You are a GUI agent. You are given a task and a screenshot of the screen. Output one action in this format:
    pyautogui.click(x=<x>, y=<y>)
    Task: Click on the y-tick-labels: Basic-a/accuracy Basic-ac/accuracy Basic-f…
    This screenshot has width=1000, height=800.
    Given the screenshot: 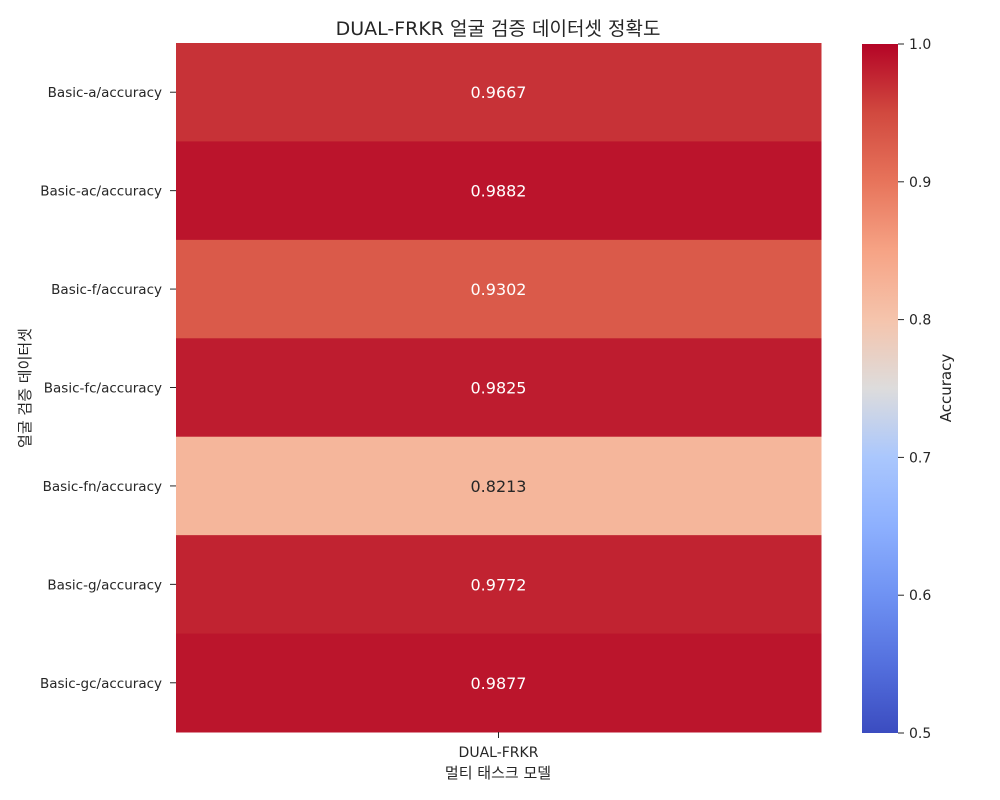 What is the action you would take?
    pyautogui.click(x=108, y=388)
    